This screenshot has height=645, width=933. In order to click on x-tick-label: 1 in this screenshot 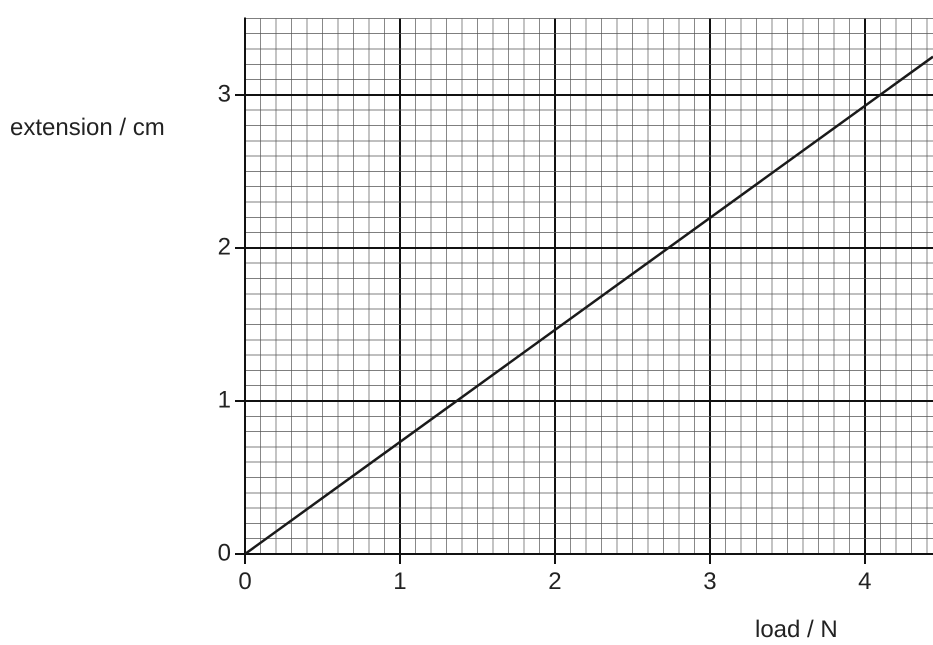, I will do `click(400, 582)`.